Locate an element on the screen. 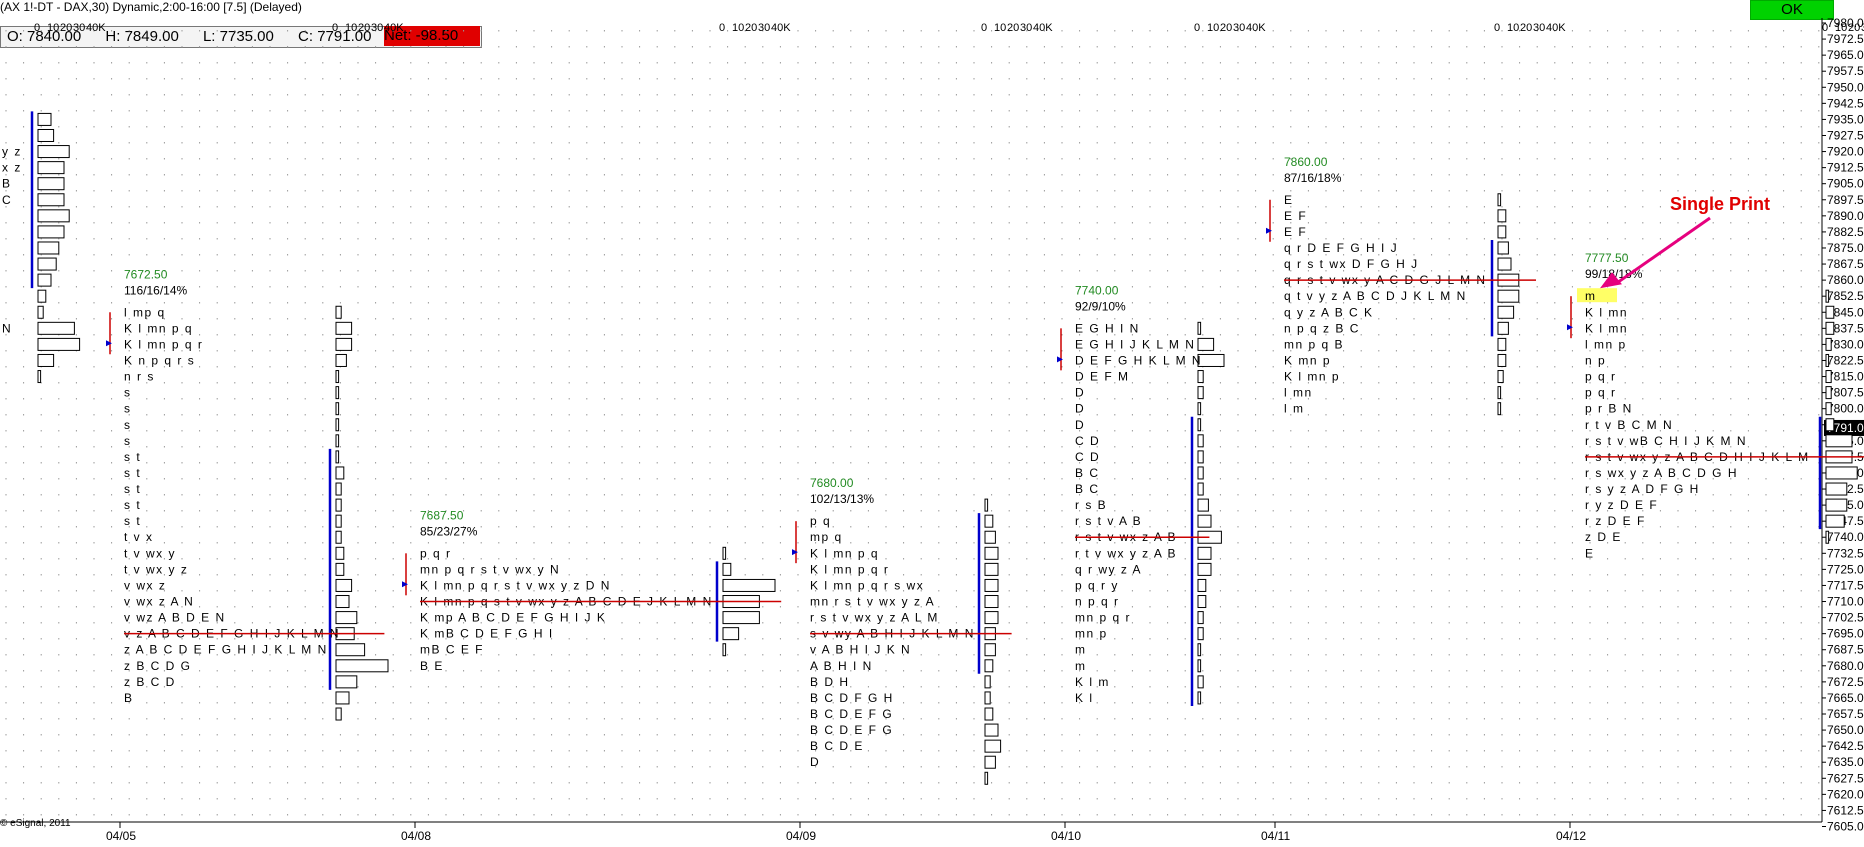 The image size is (1864, 847). ok-button: OK is located at coordinates (1792, 10).